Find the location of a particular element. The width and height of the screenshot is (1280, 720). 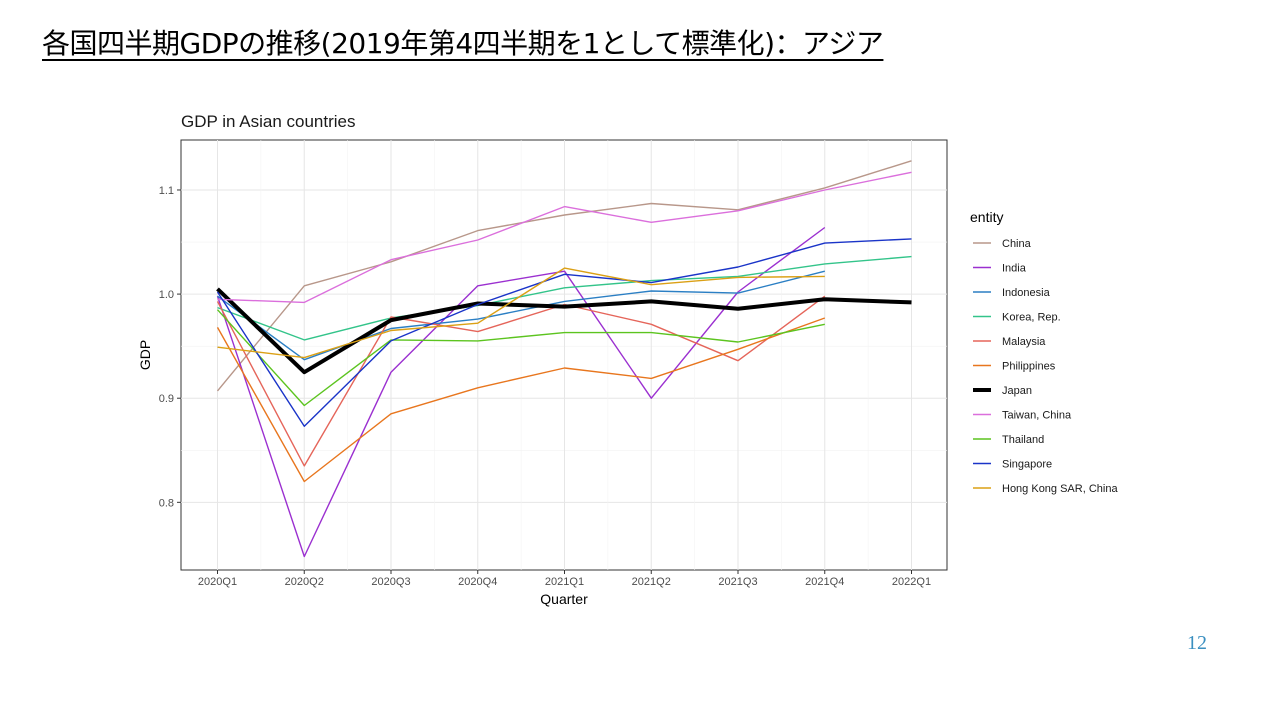

series-line-hong-kong-sar-china is located at coordinates (521, 313).